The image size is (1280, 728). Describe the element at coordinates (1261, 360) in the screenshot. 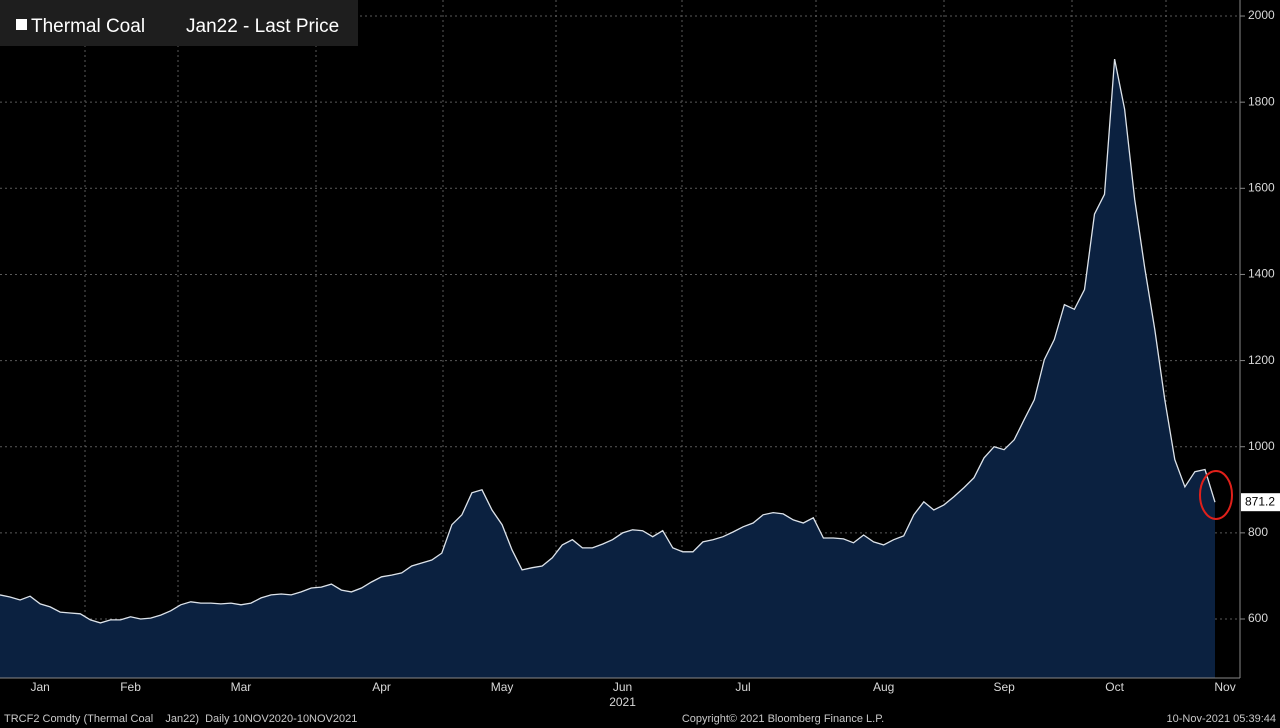

I see `y-tick-label: 1200` at that location.